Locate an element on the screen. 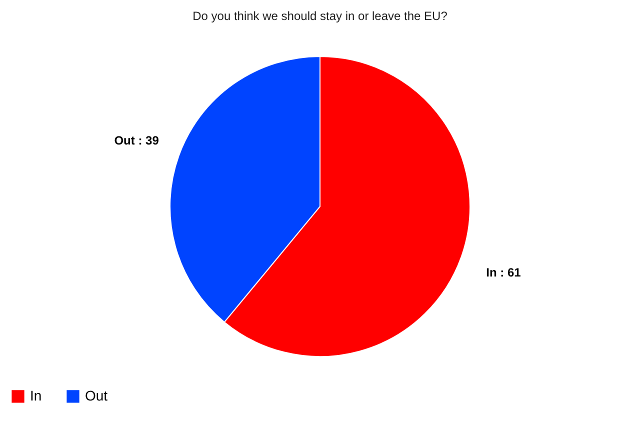 The width and height of the screenshot is (640, 427). data-label: In : 61 is located at coordinates (504, 273).